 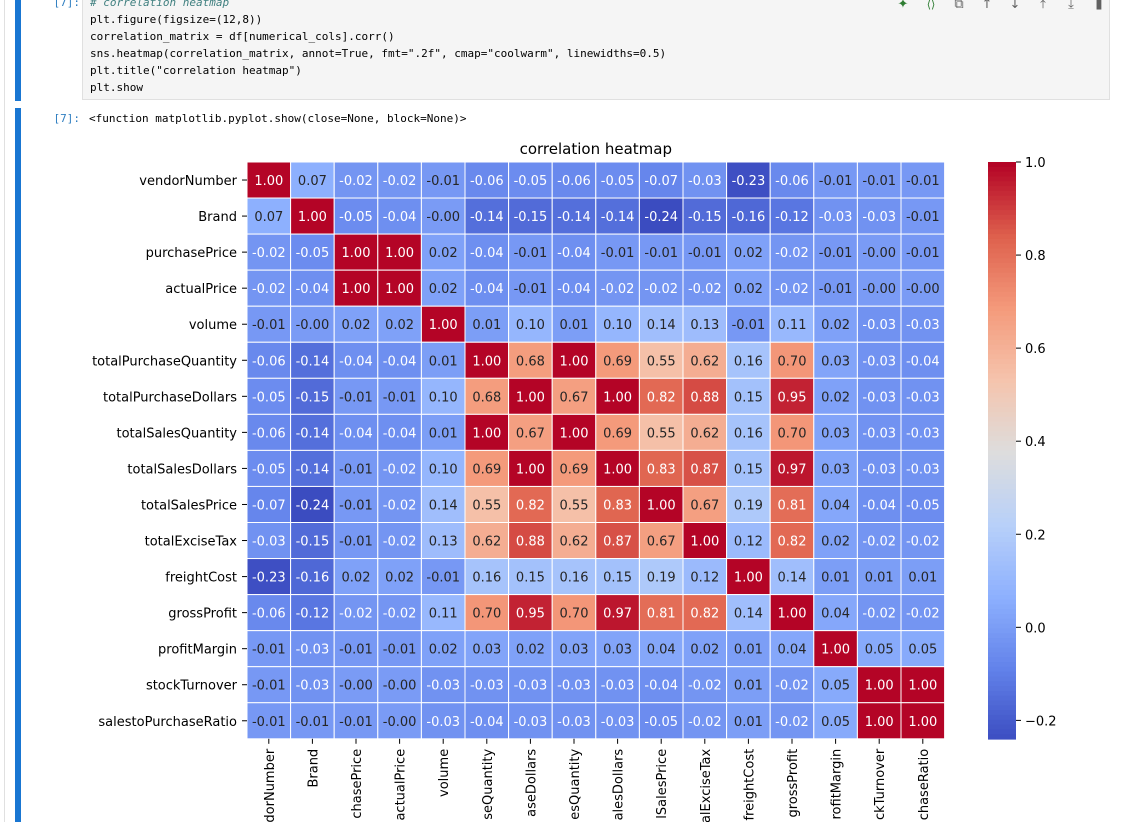 I want to click on output-cell-active-bar, so click(x=18, y=465).